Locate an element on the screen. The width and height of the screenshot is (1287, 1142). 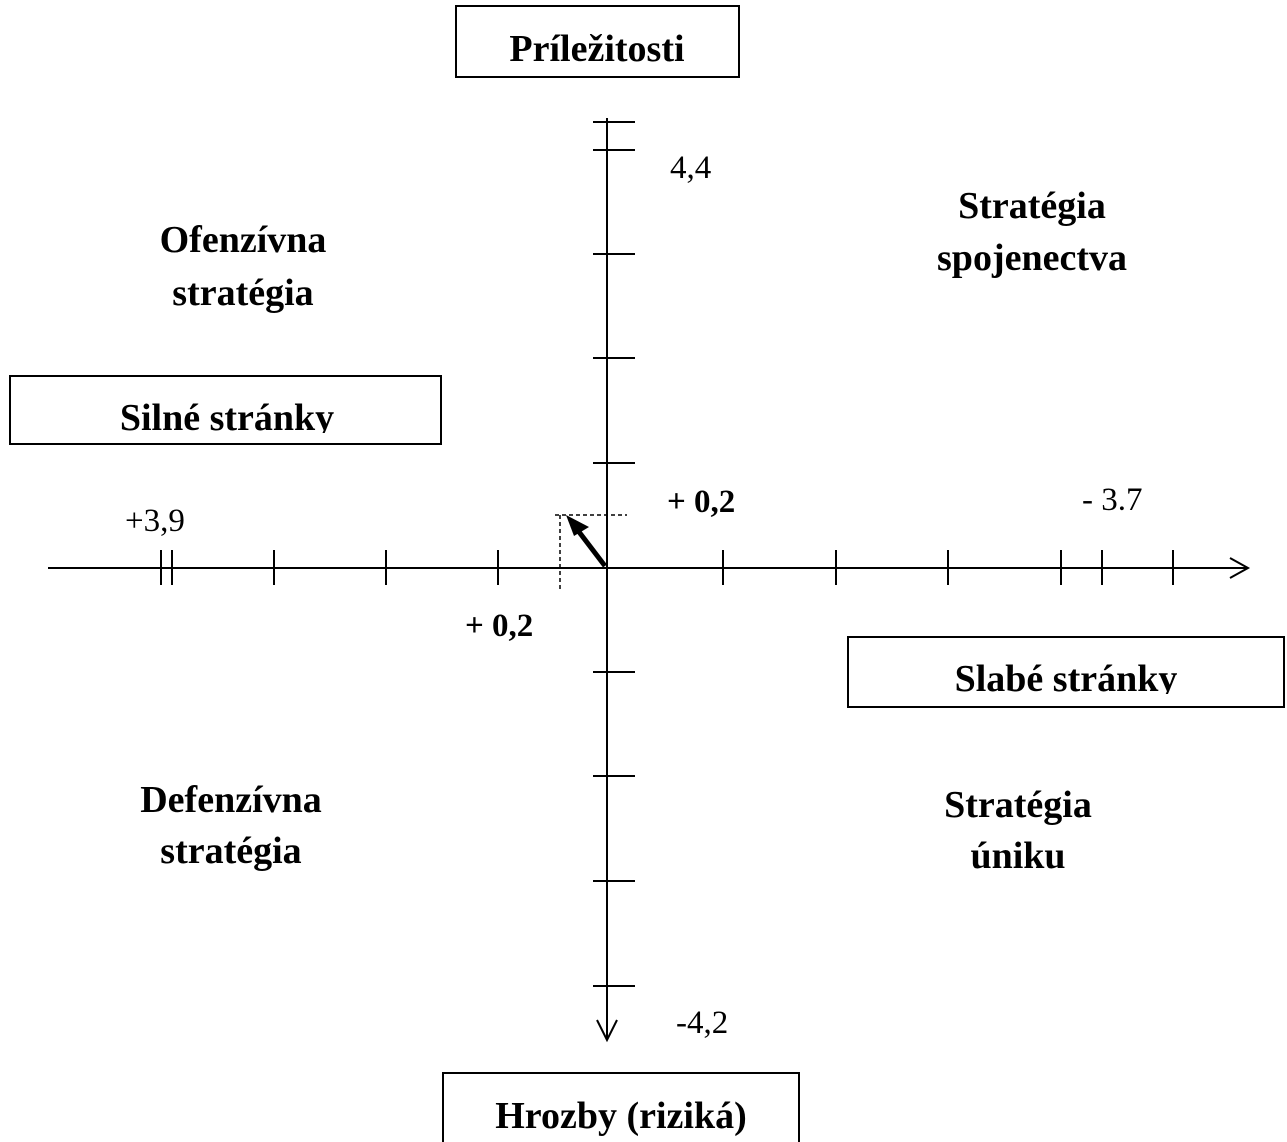
box-right is located at coordinates (1066, 672).